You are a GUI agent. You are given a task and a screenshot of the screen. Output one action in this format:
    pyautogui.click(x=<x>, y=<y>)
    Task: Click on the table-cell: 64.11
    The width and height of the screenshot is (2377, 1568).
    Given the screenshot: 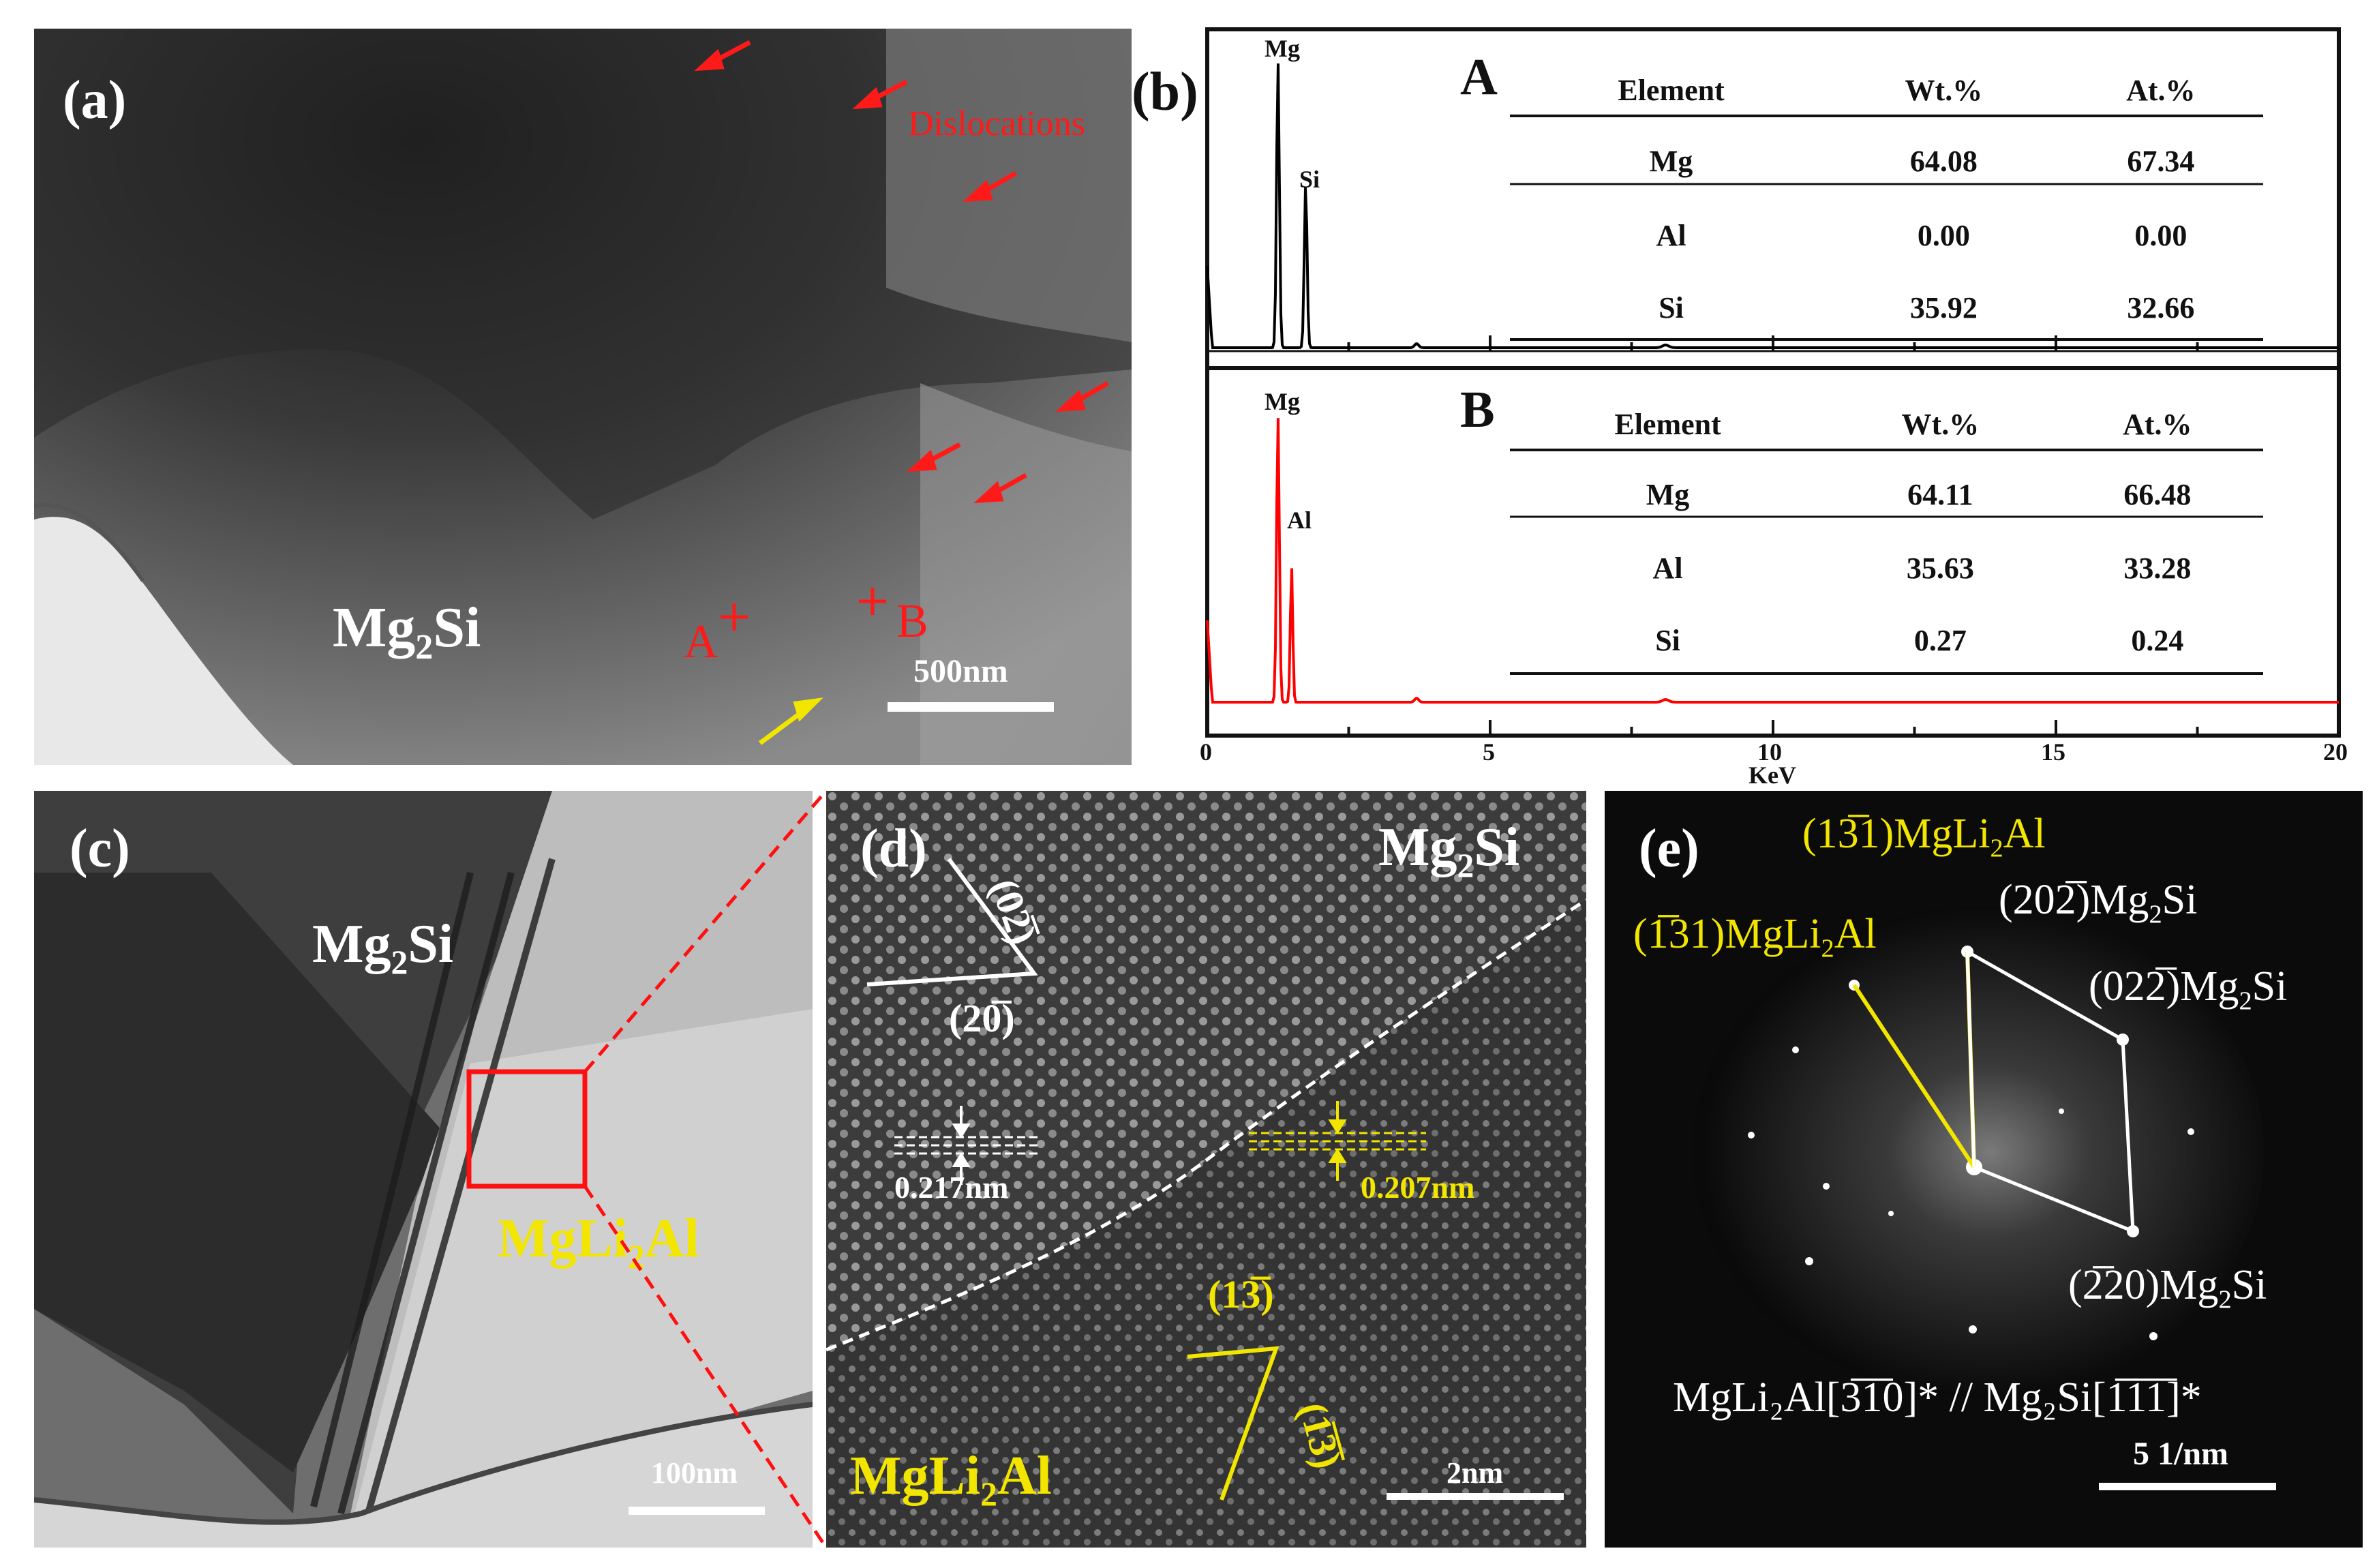 What is the action you would take?
    pyautogui.click(x=1940, y=494)
    